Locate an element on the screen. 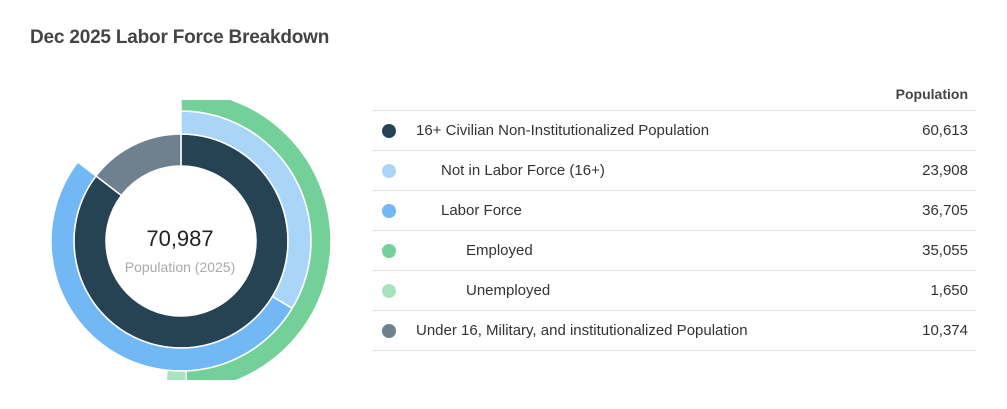 The height and width of the screenshot is (409, 1007). legend-value: 10,374 is located at coordinates (945, 330).